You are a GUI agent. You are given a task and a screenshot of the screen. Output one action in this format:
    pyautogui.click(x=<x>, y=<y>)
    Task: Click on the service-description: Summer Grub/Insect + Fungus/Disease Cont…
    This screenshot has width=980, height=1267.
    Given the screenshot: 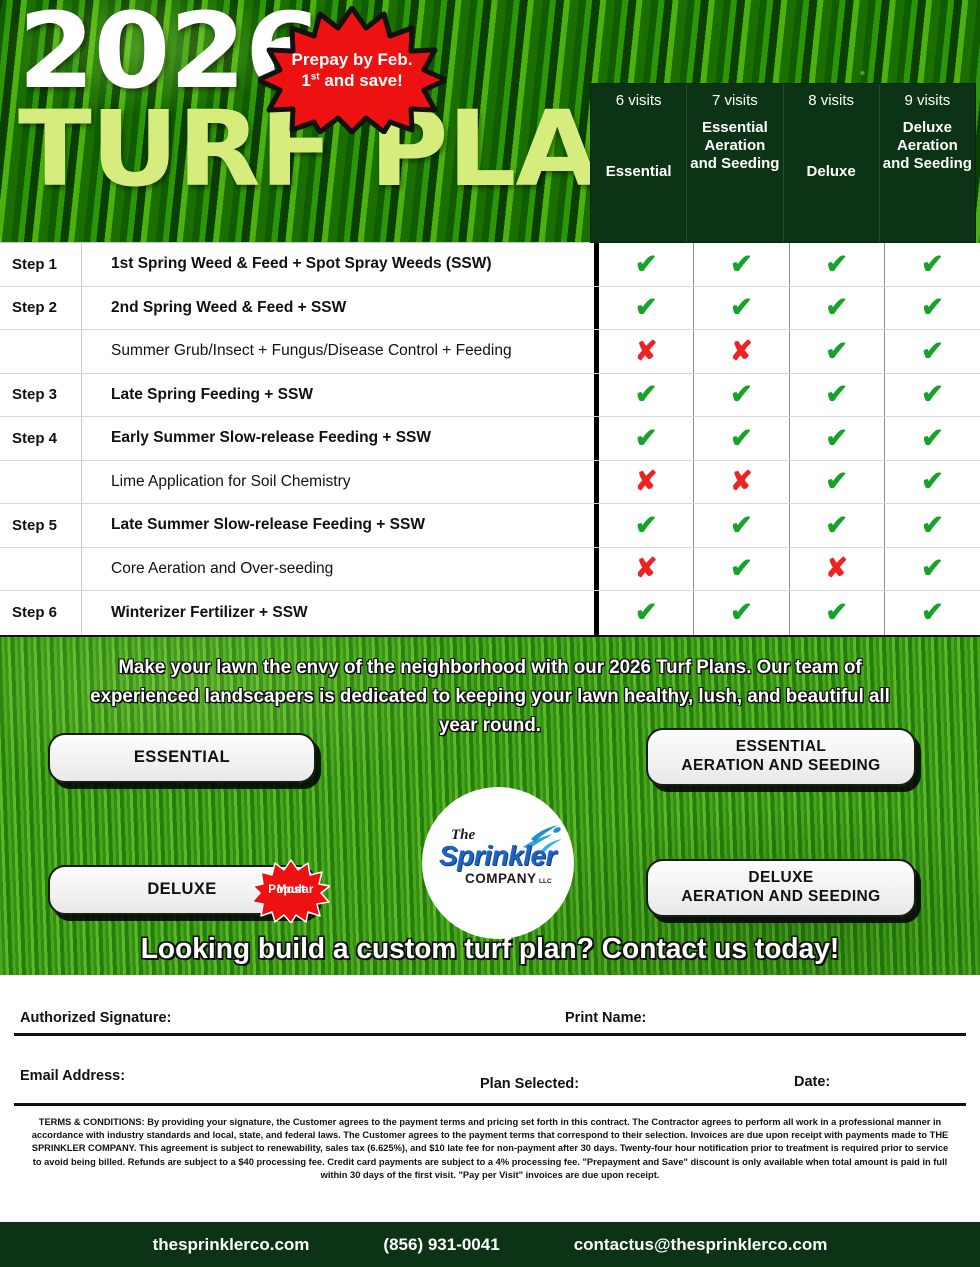 What is the action you would take?
    pyautogui.click(x=311, y=351)
    